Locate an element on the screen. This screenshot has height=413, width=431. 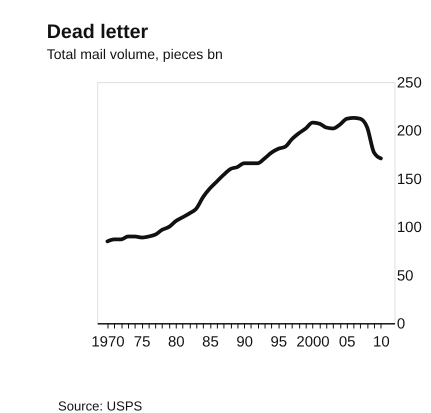
y-tick-label: 0 is located at coordinates (401, 324).